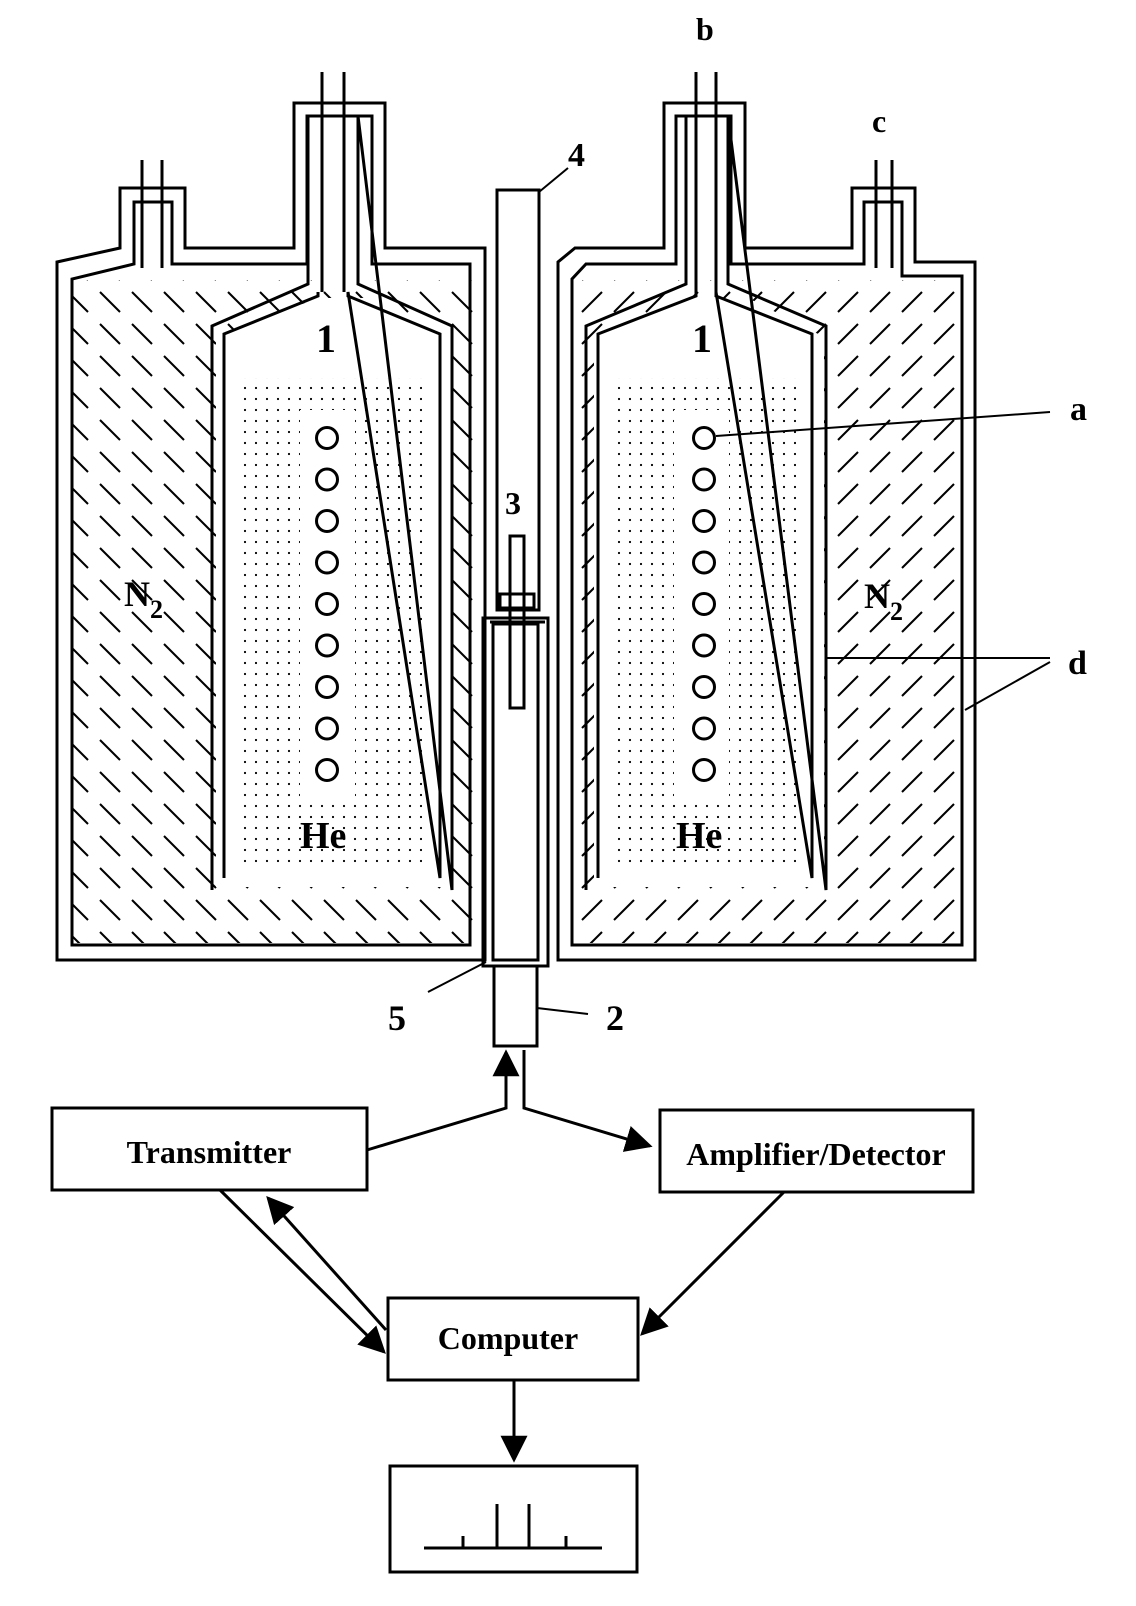 The height and width of the screenshot is (1606, 1136). Describe the element at coordinates (273, 611) in the screenshot. I see `left-nitrogen-hatch` at that location.